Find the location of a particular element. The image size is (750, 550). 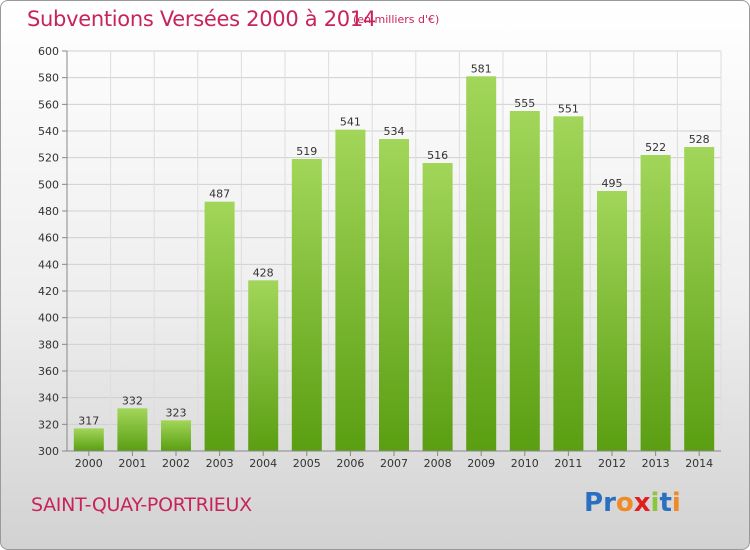

bar-2001 is located at coordinates (132, 429).